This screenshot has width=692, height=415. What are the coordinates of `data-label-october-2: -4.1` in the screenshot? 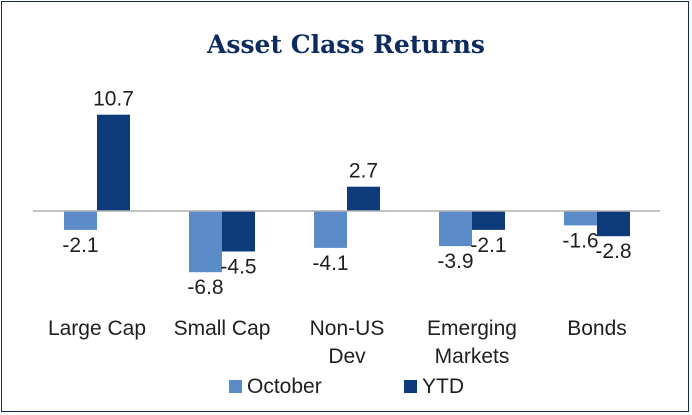 It's located at (330, 263).